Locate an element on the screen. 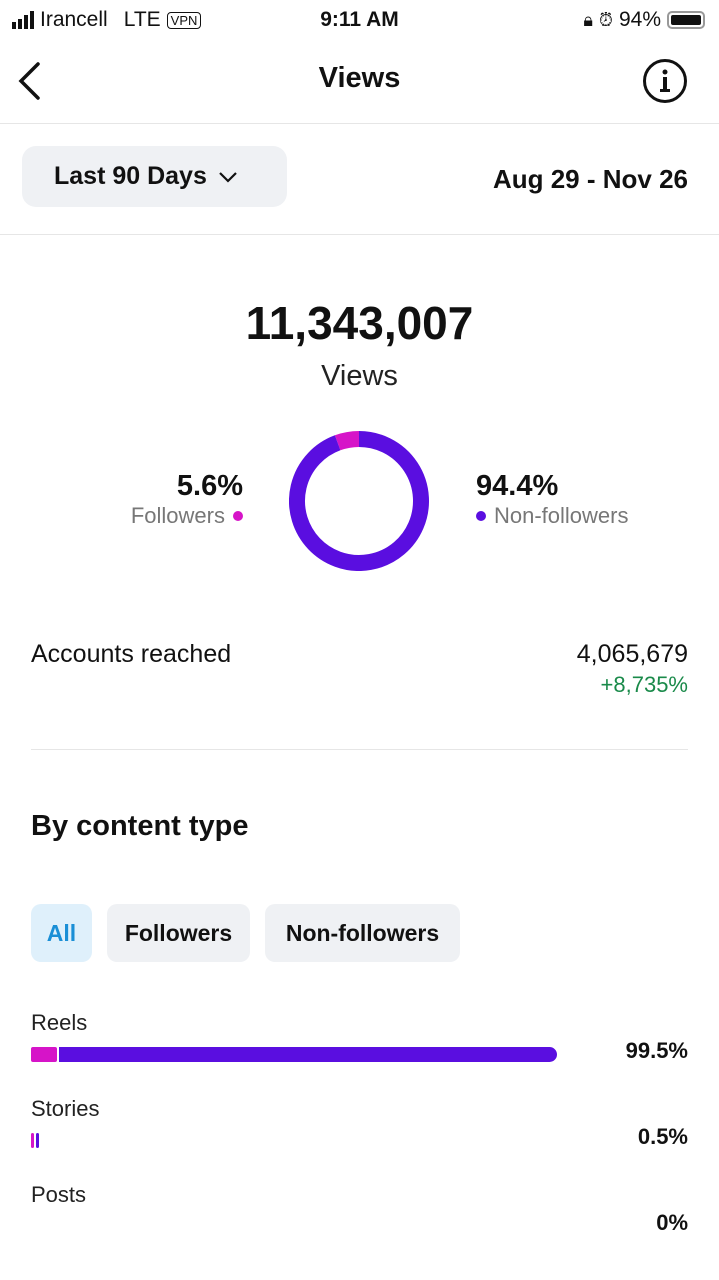 Image resolution: width=719 pixels, height=1280 pixels. nonfollowers-legend: 94.4% Non-followers is located at coordinates (552, 499).